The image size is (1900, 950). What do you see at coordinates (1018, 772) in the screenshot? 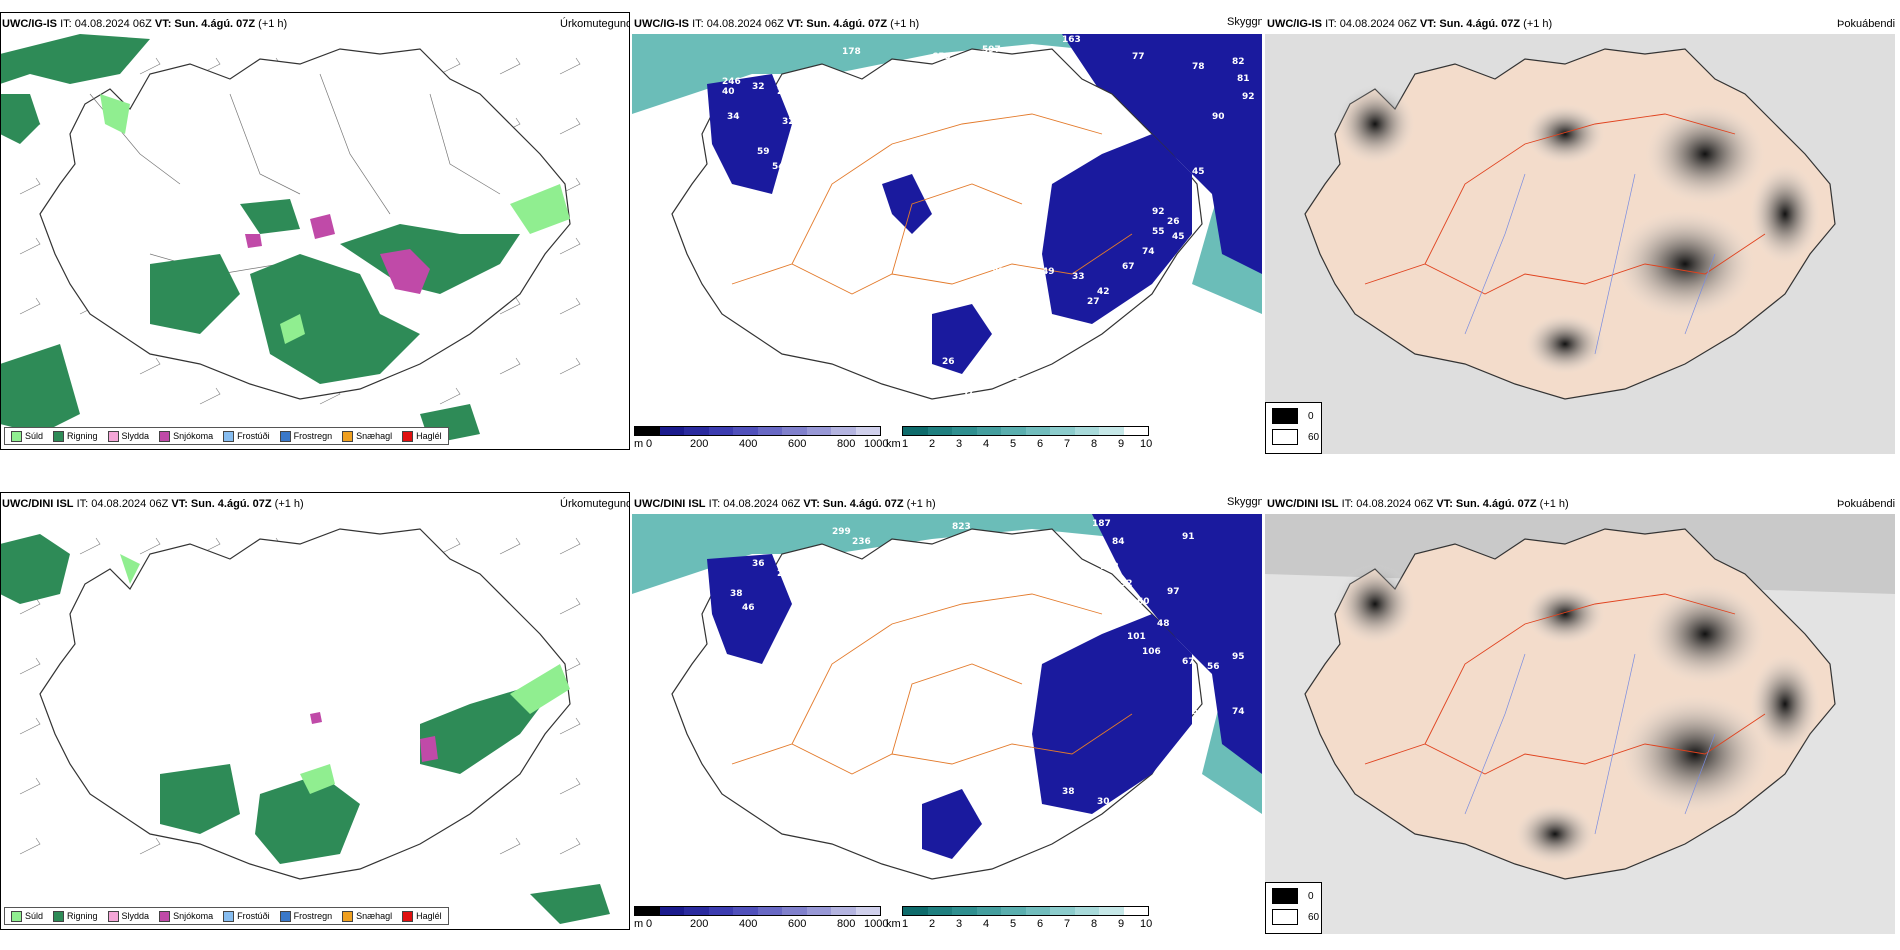
I see `ceiling-value-label: 49` at bounding box center [1018, 772].